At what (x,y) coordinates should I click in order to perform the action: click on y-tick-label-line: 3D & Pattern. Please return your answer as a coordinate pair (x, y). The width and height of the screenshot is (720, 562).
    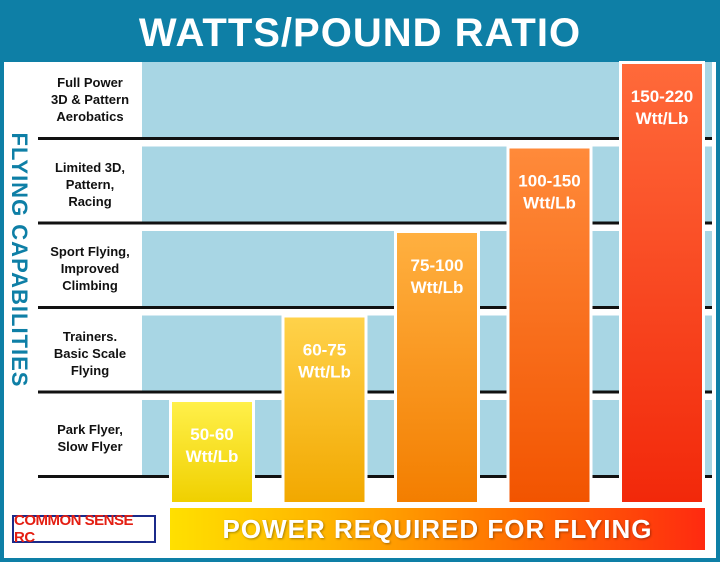
    Looking at the image, I should click on (90, 99).